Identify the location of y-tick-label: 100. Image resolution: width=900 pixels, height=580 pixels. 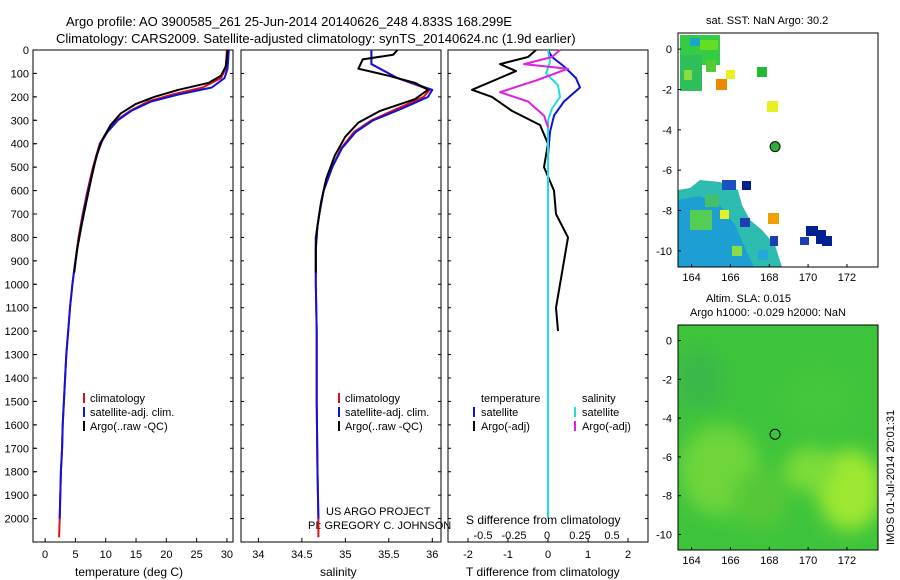
(20, 74).